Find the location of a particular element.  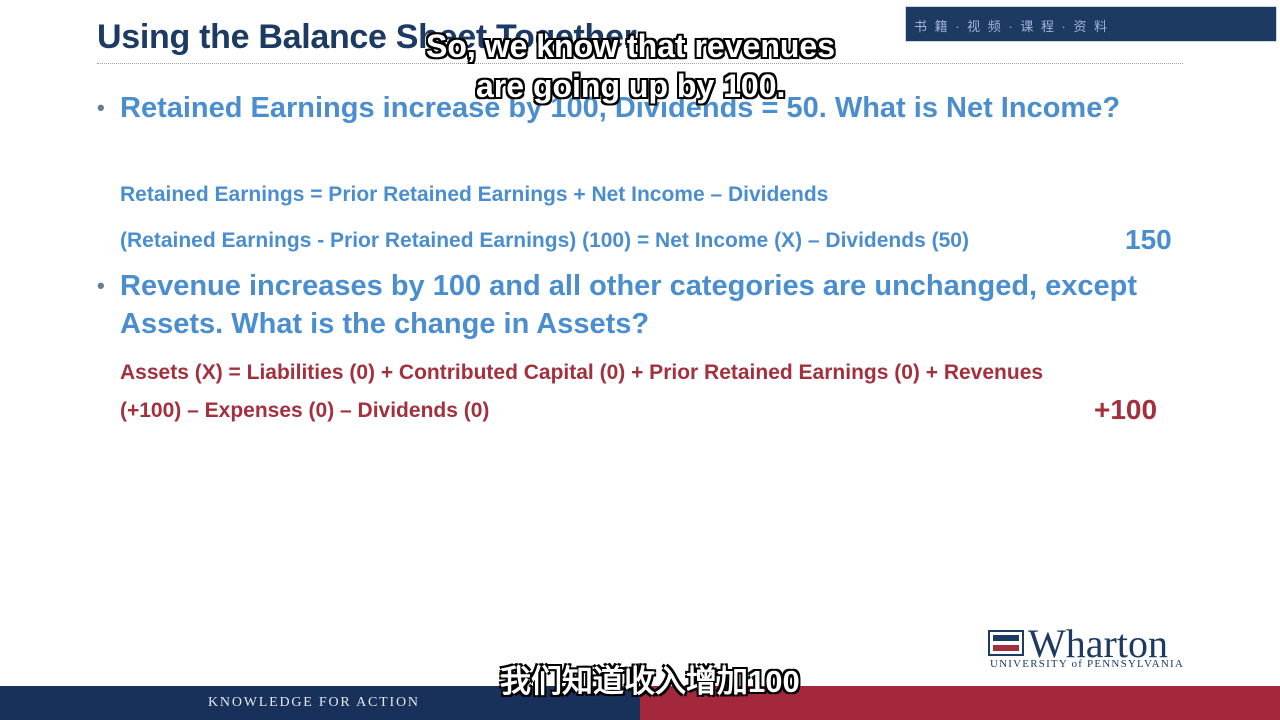

logo-wordmark: Wharton is located at coordinates (1098, 643).